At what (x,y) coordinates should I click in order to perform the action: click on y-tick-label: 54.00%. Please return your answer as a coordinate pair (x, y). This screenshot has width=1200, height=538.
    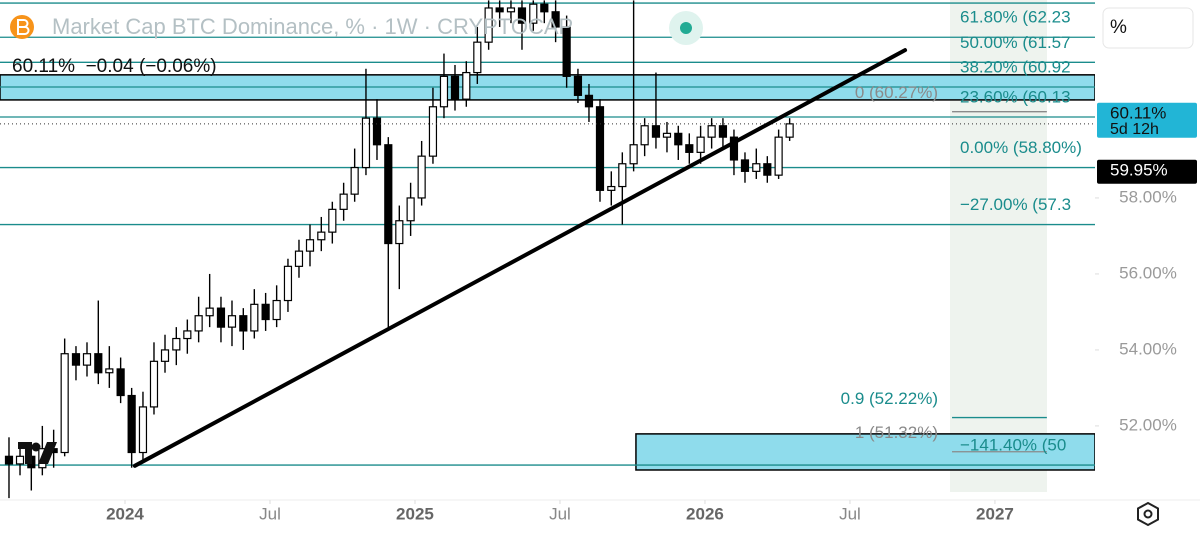
    Looking at the image, I should click on (1148, 348).